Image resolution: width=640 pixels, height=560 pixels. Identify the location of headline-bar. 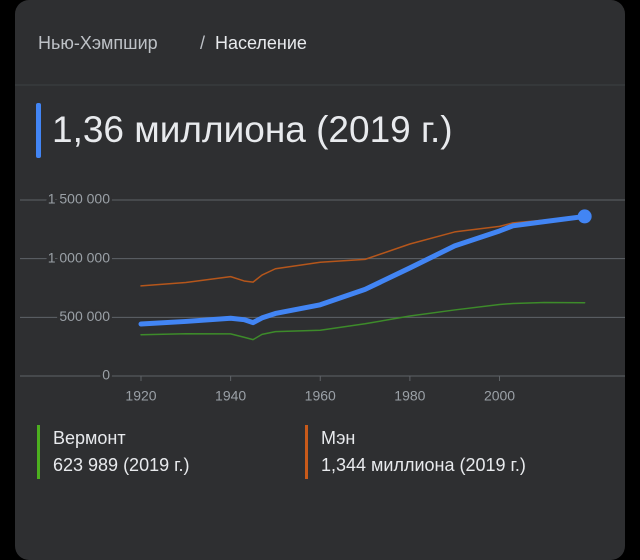
(38, 130).